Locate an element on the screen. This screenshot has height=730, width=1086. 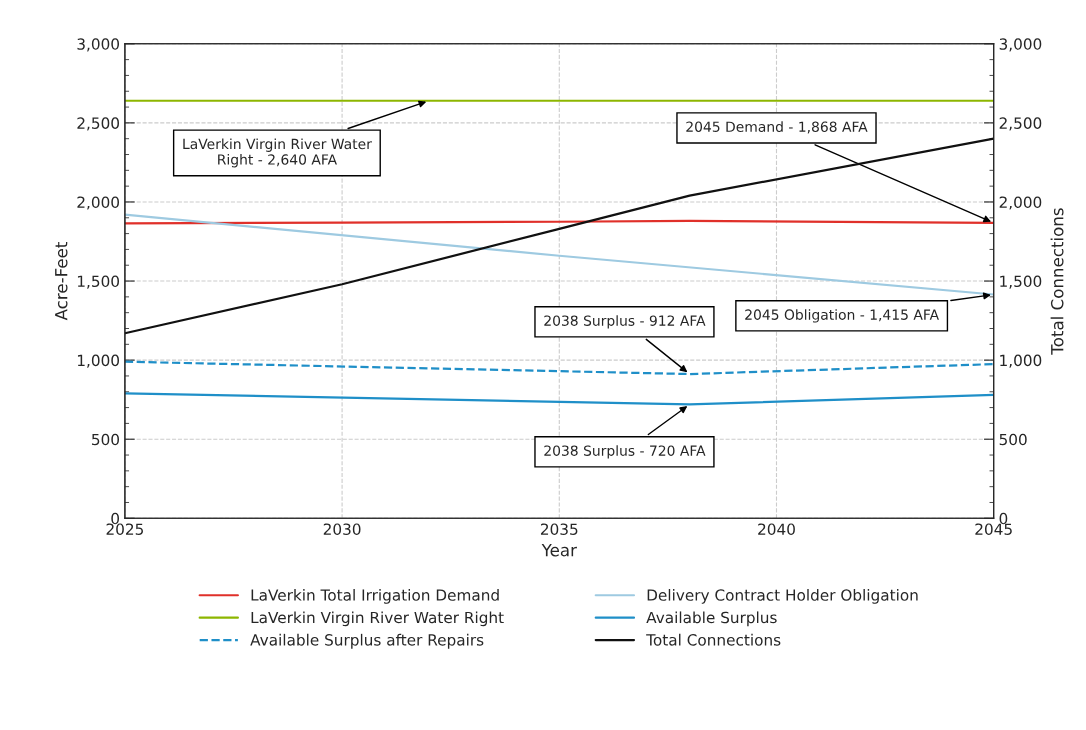
annotation: 2045 Obligation - 1,415 AFA is located at coordinates (842, 316).